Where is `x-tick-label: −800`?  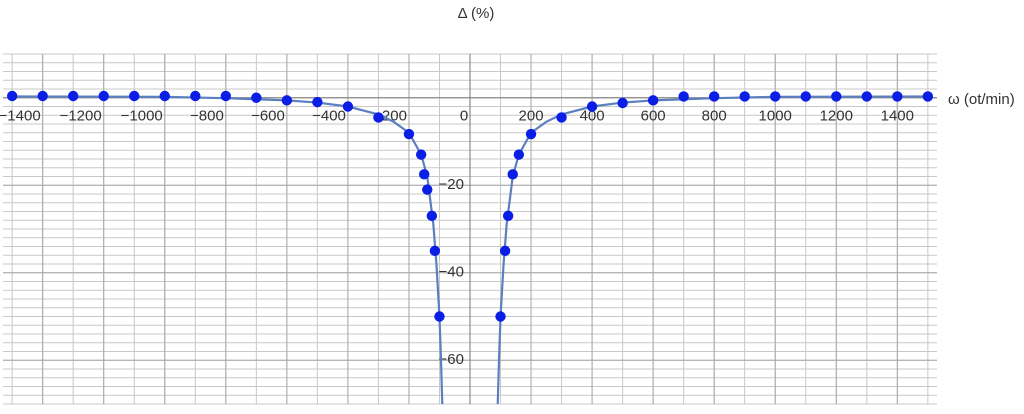 x-tick-label: −800 is located at coordinates (207, 116).